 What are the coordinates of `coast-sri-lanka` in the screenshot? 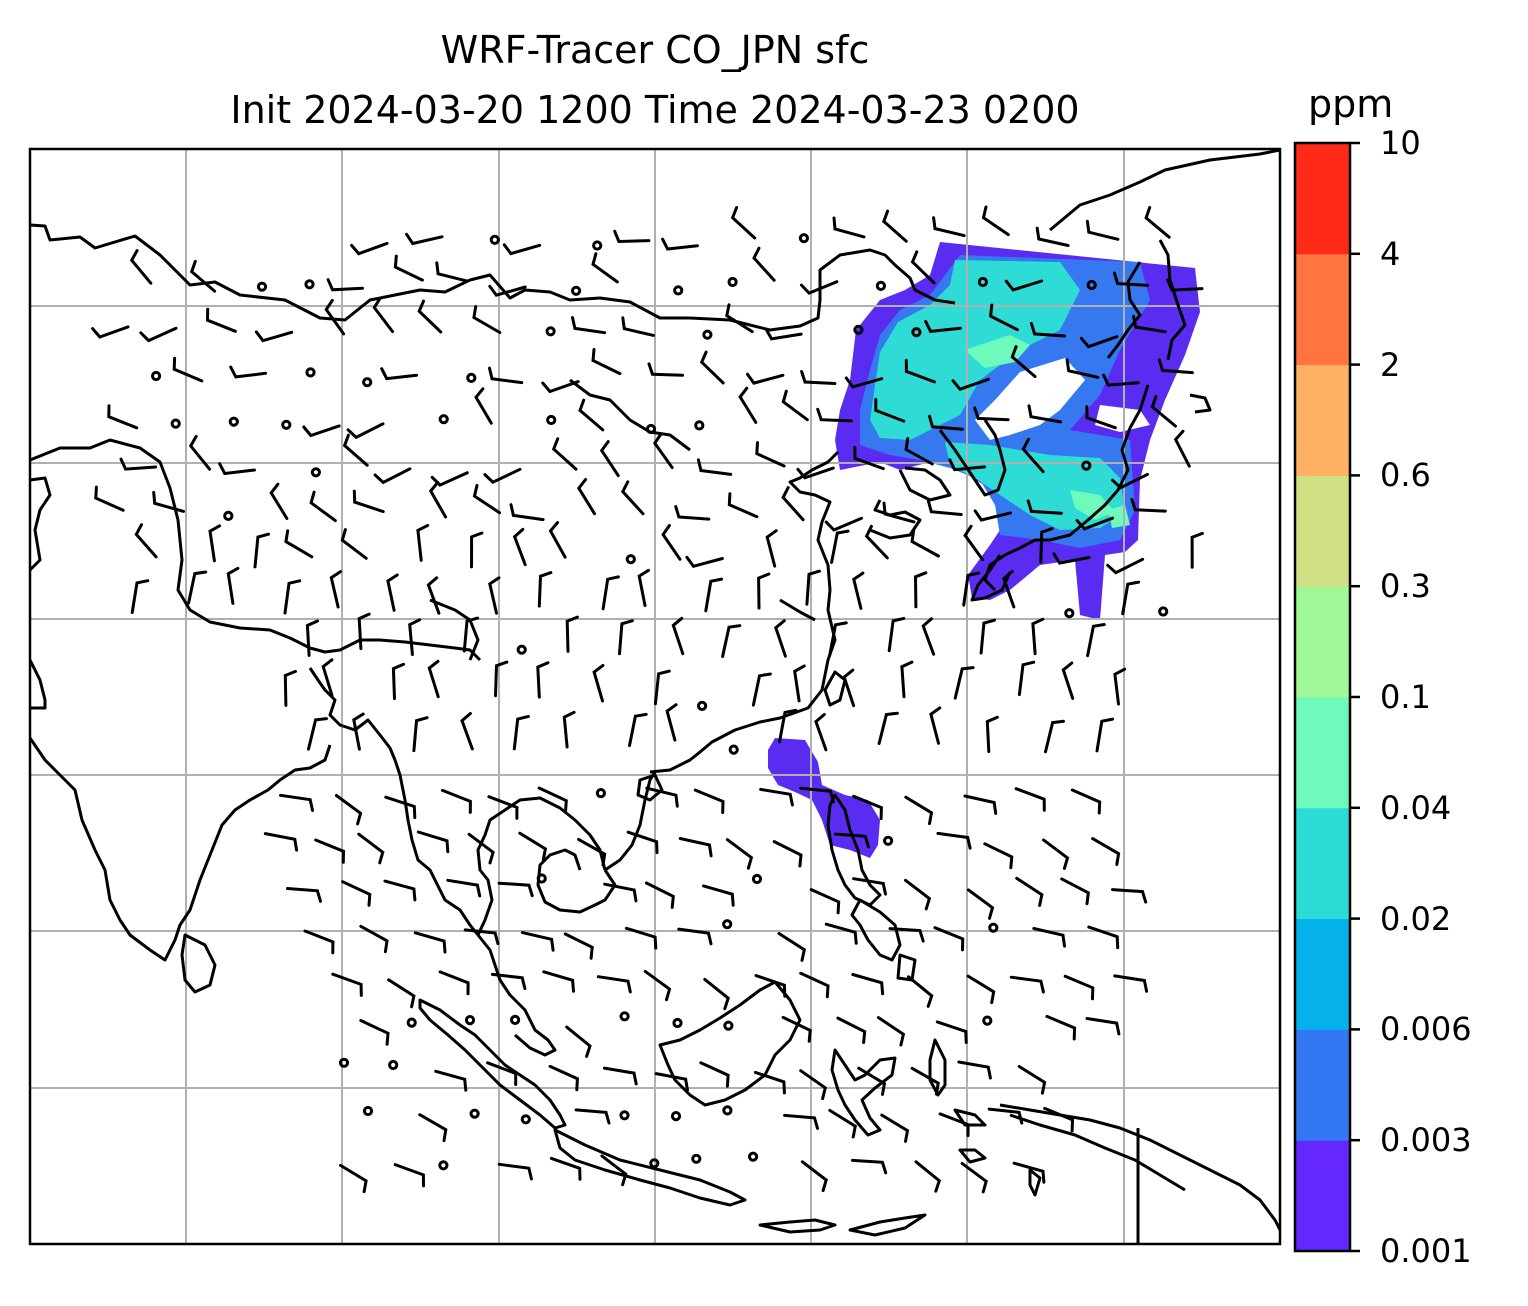 It's located at (198, 963).